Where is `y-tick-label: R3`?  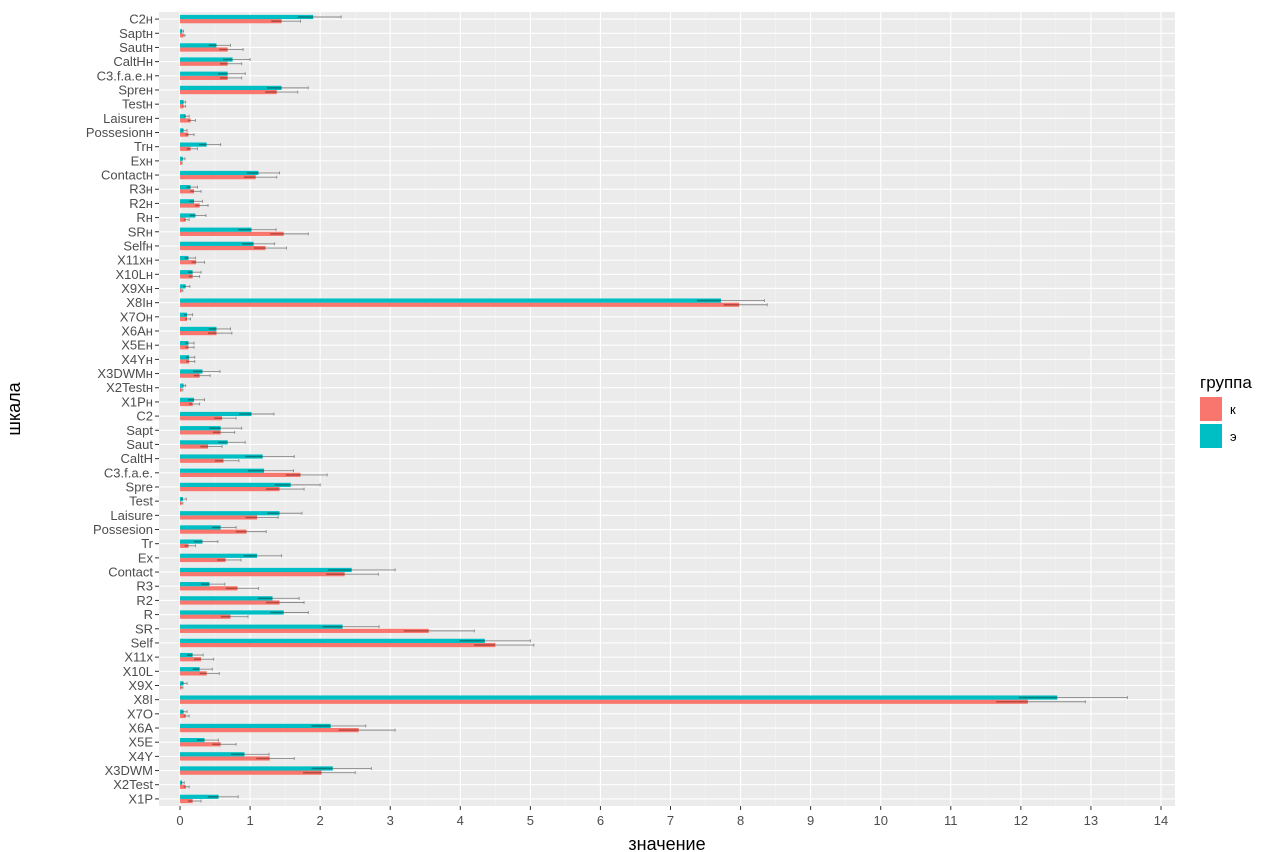
y-tick-label: R3 is located at coordinates (144, 586).